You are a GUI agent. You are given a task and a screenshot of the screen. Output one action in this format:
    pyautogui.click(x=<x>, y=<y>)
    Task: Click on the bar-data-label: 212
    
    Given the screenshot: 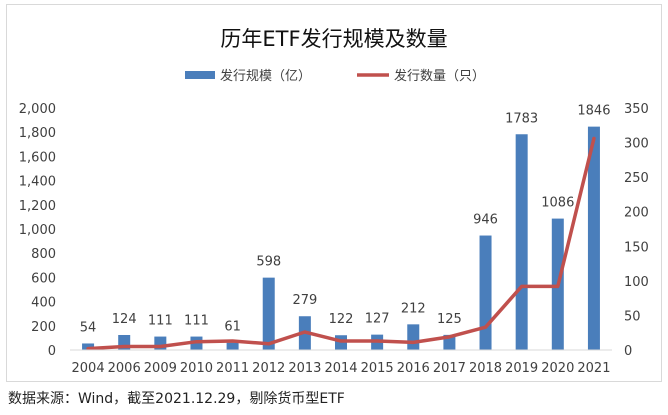 What is the action you would take?
    pyautogui.click(x=413, y=308)
    